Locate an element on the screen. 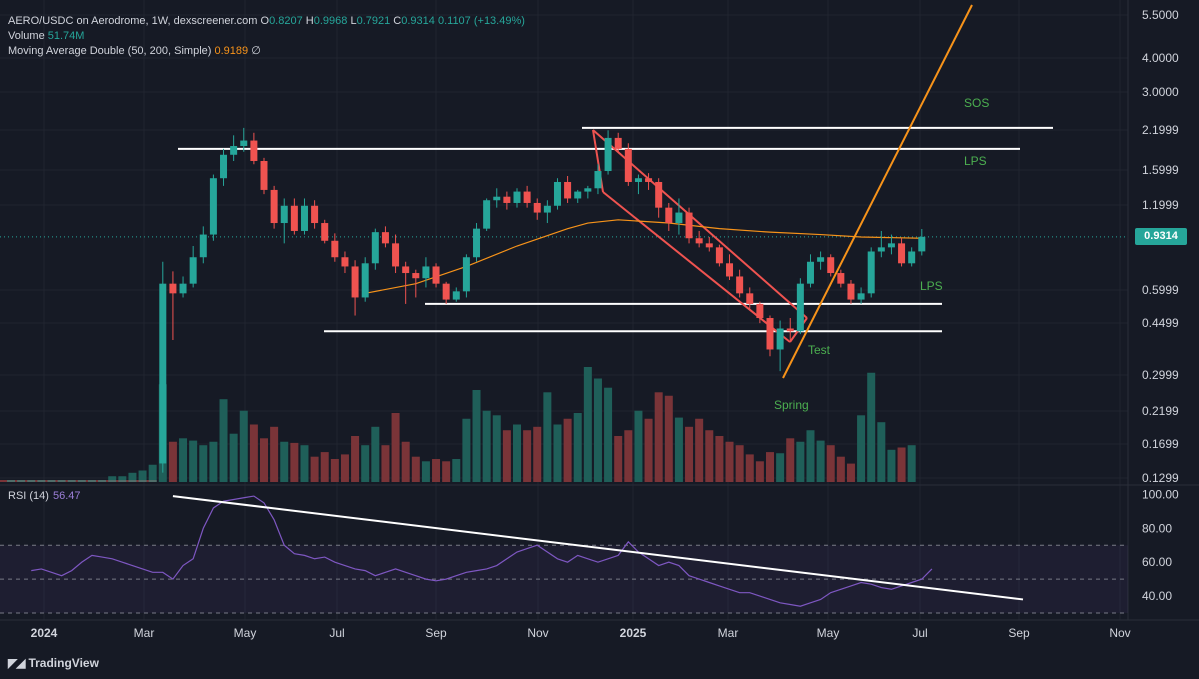 Image resolution: width=1199 pixels, height=679 pixels. rsi-axis-label: 40.00 is located at coordinates (1157, 596).